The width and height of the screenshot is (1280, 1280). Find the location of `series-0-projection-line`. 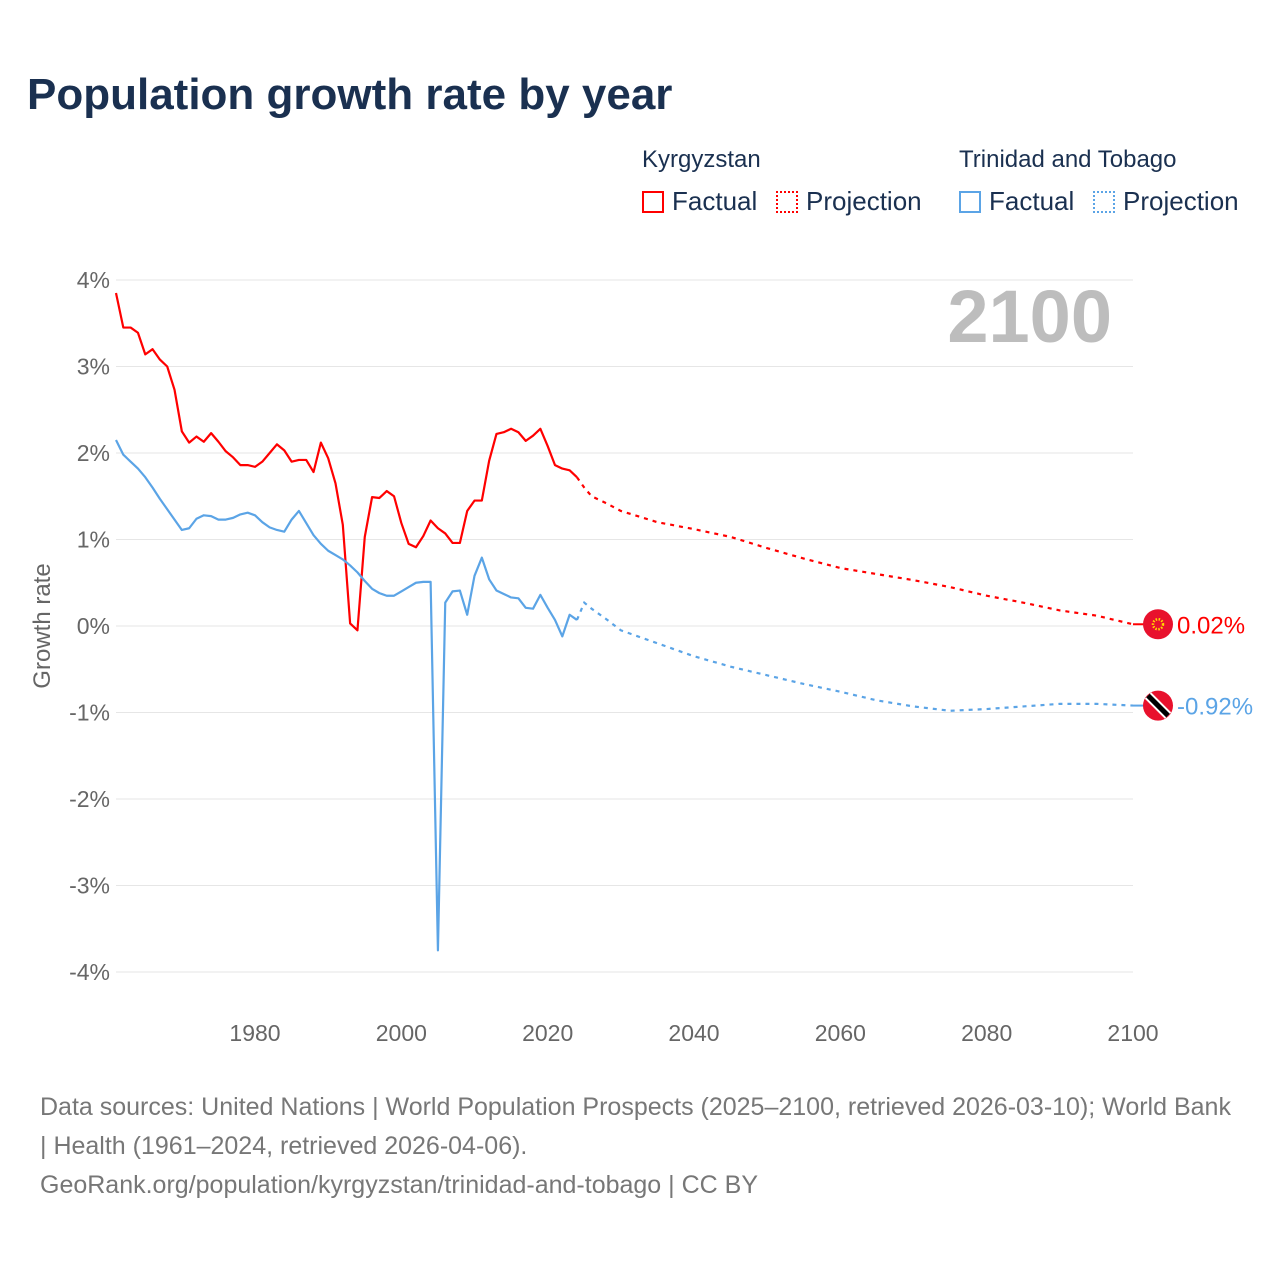

series-0-projection-line is located at coordinates (855, 551).